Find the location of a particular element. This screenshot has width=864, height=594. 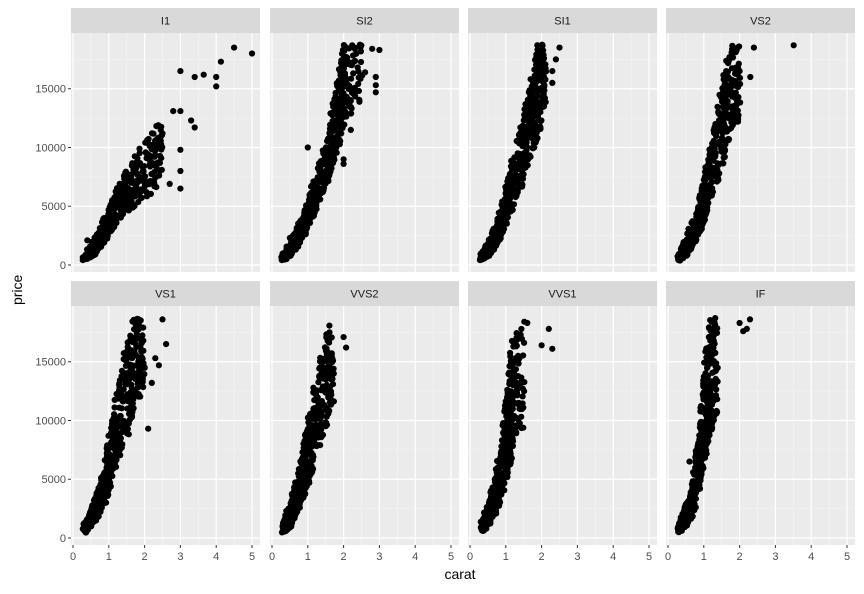

facet-strip-label: VVS1 is located at coordinates (562, 295).